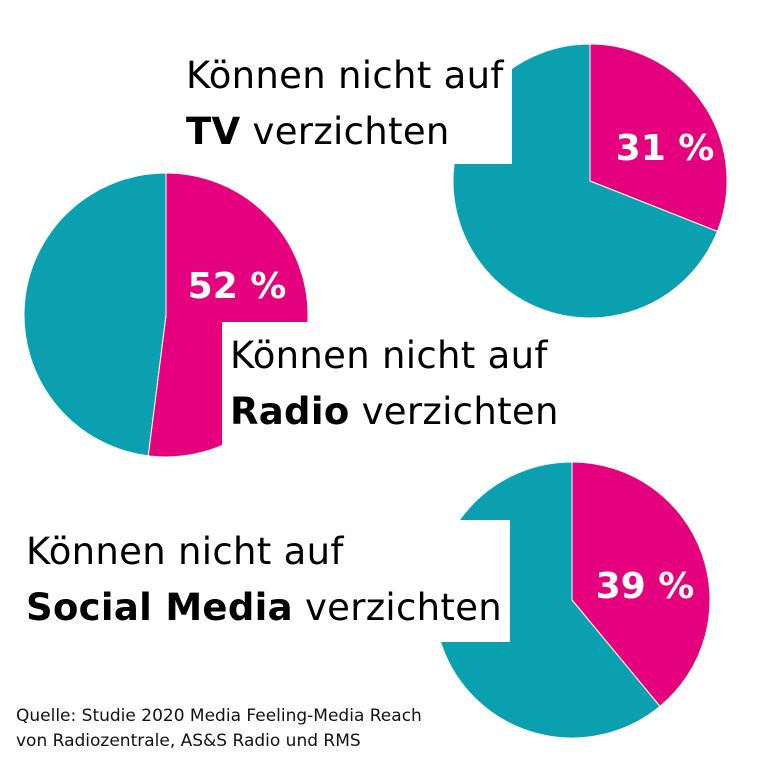  I want to click on radio-caption: Können nicht auf Radio verzichten, so click(394, 384).